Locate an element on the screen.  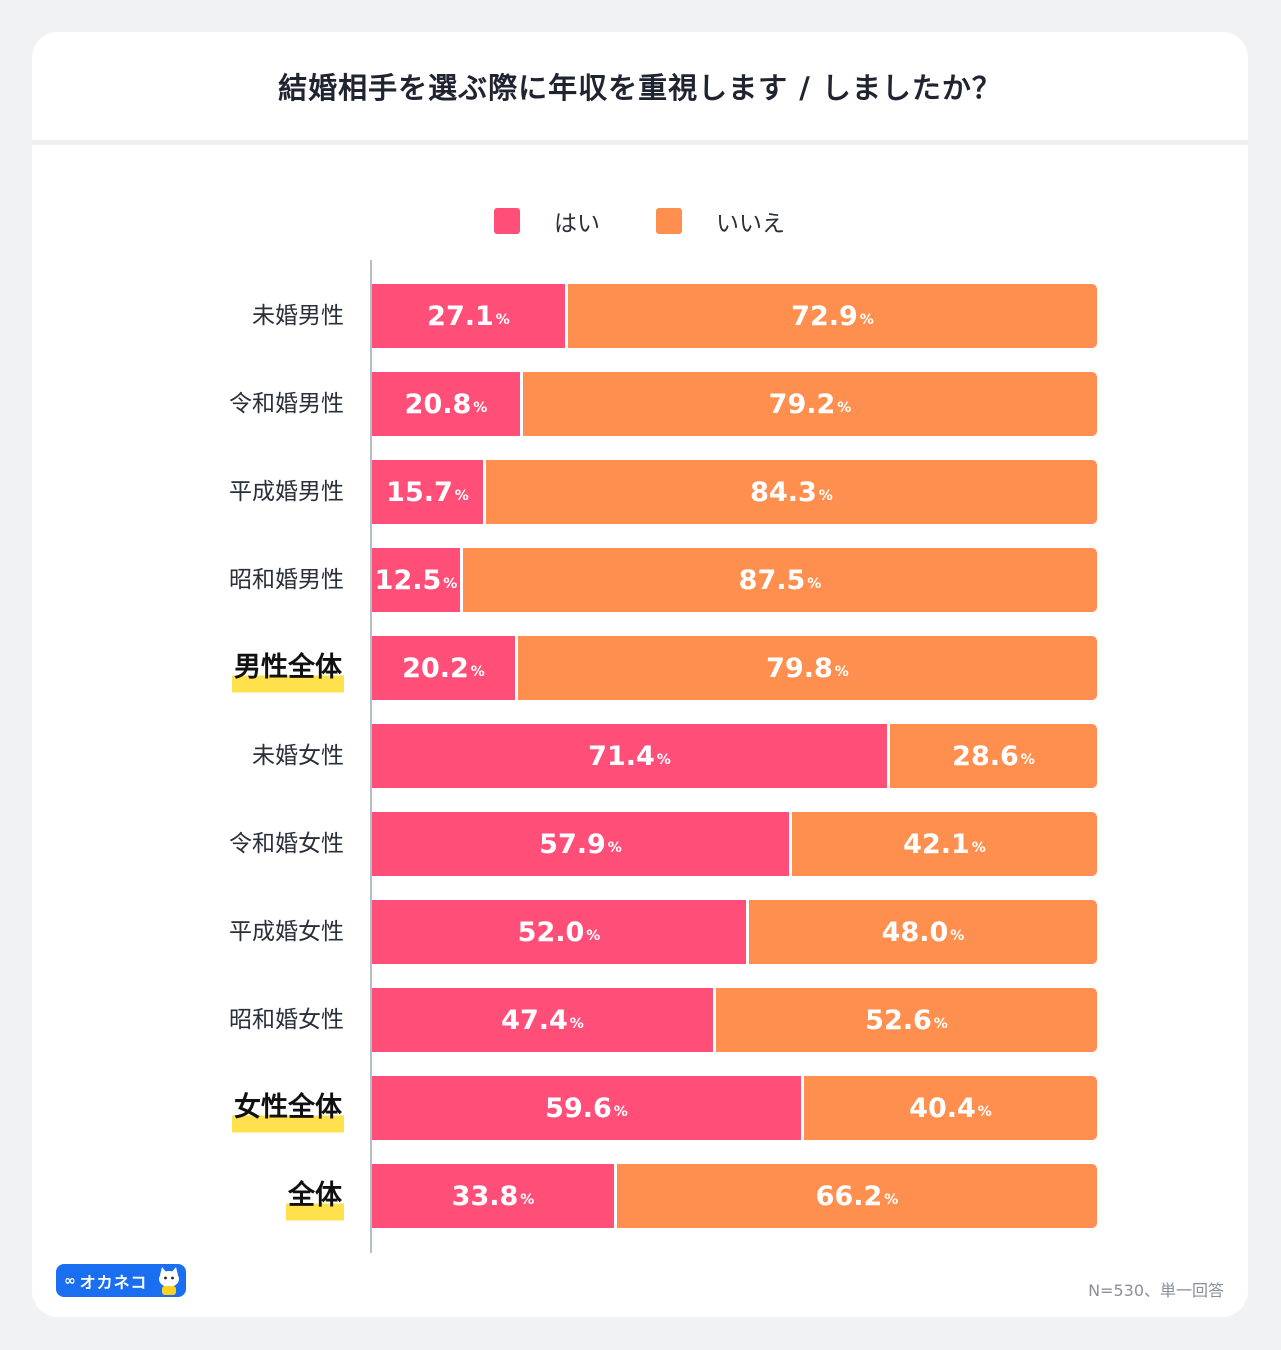
bar-yes: 47.4% is located at coordinates (542, 1020).